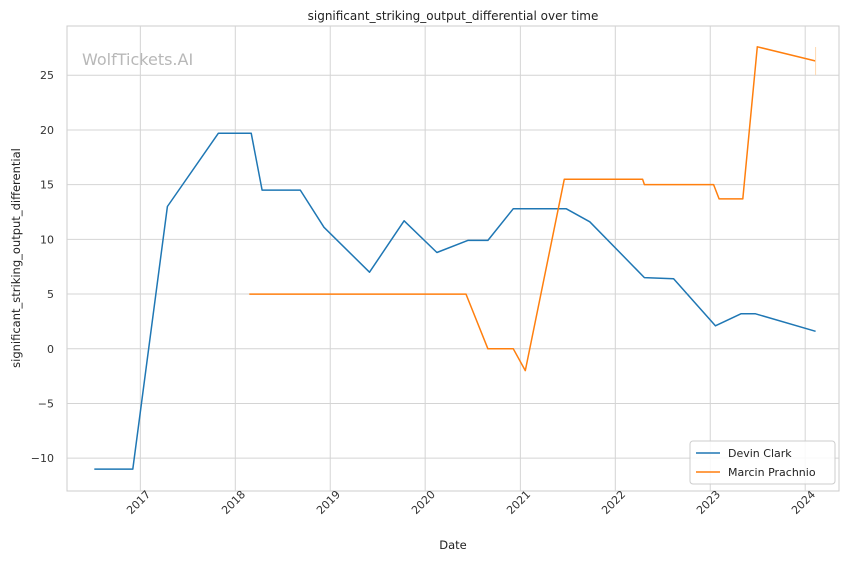 The width and height of the screenshot is (850, 561). What do you see at coordinates (50, 294) in the screenshot?
I see `y-tick-label: 5` at bounding box center [50, 294].